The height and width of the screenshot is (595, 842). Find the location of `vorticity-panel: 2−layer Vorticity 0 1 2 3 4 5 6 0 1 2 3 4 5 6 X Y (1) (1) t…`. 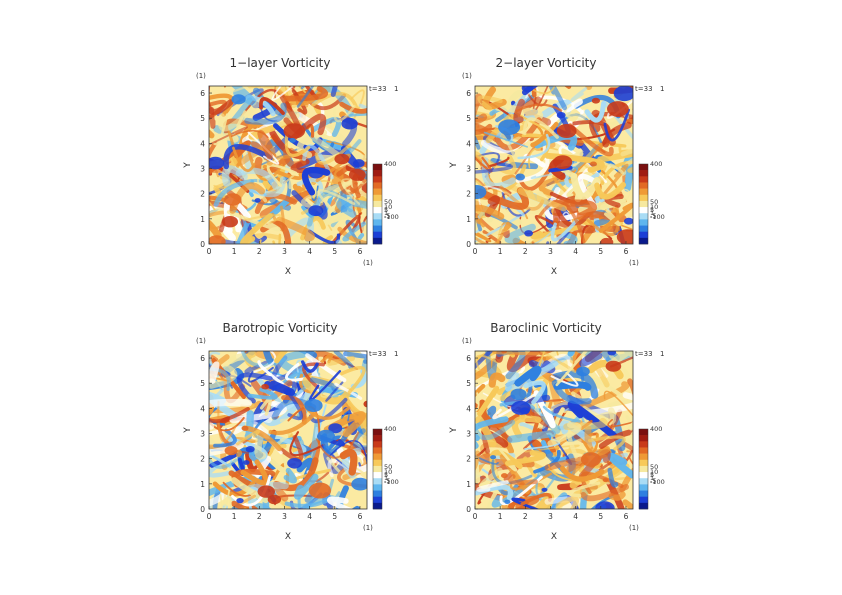

vorticity-panel: 2−layer Vorticity 0 1 2 3 4 5 6 0 1 2 3 4 5 6 X Y (1) (1) t… is located at coordinates (557, 166).